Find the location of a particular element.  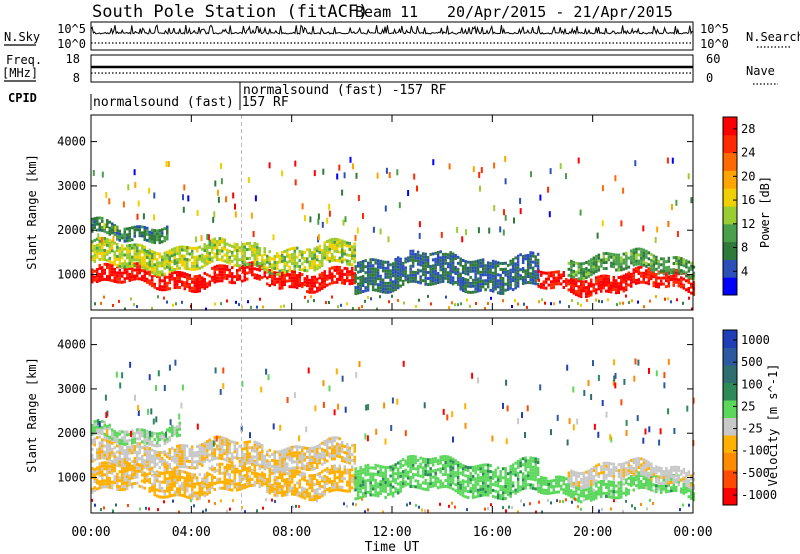

power-y-axis-label: Slant Range [km] is located at coordinates (32, 212).